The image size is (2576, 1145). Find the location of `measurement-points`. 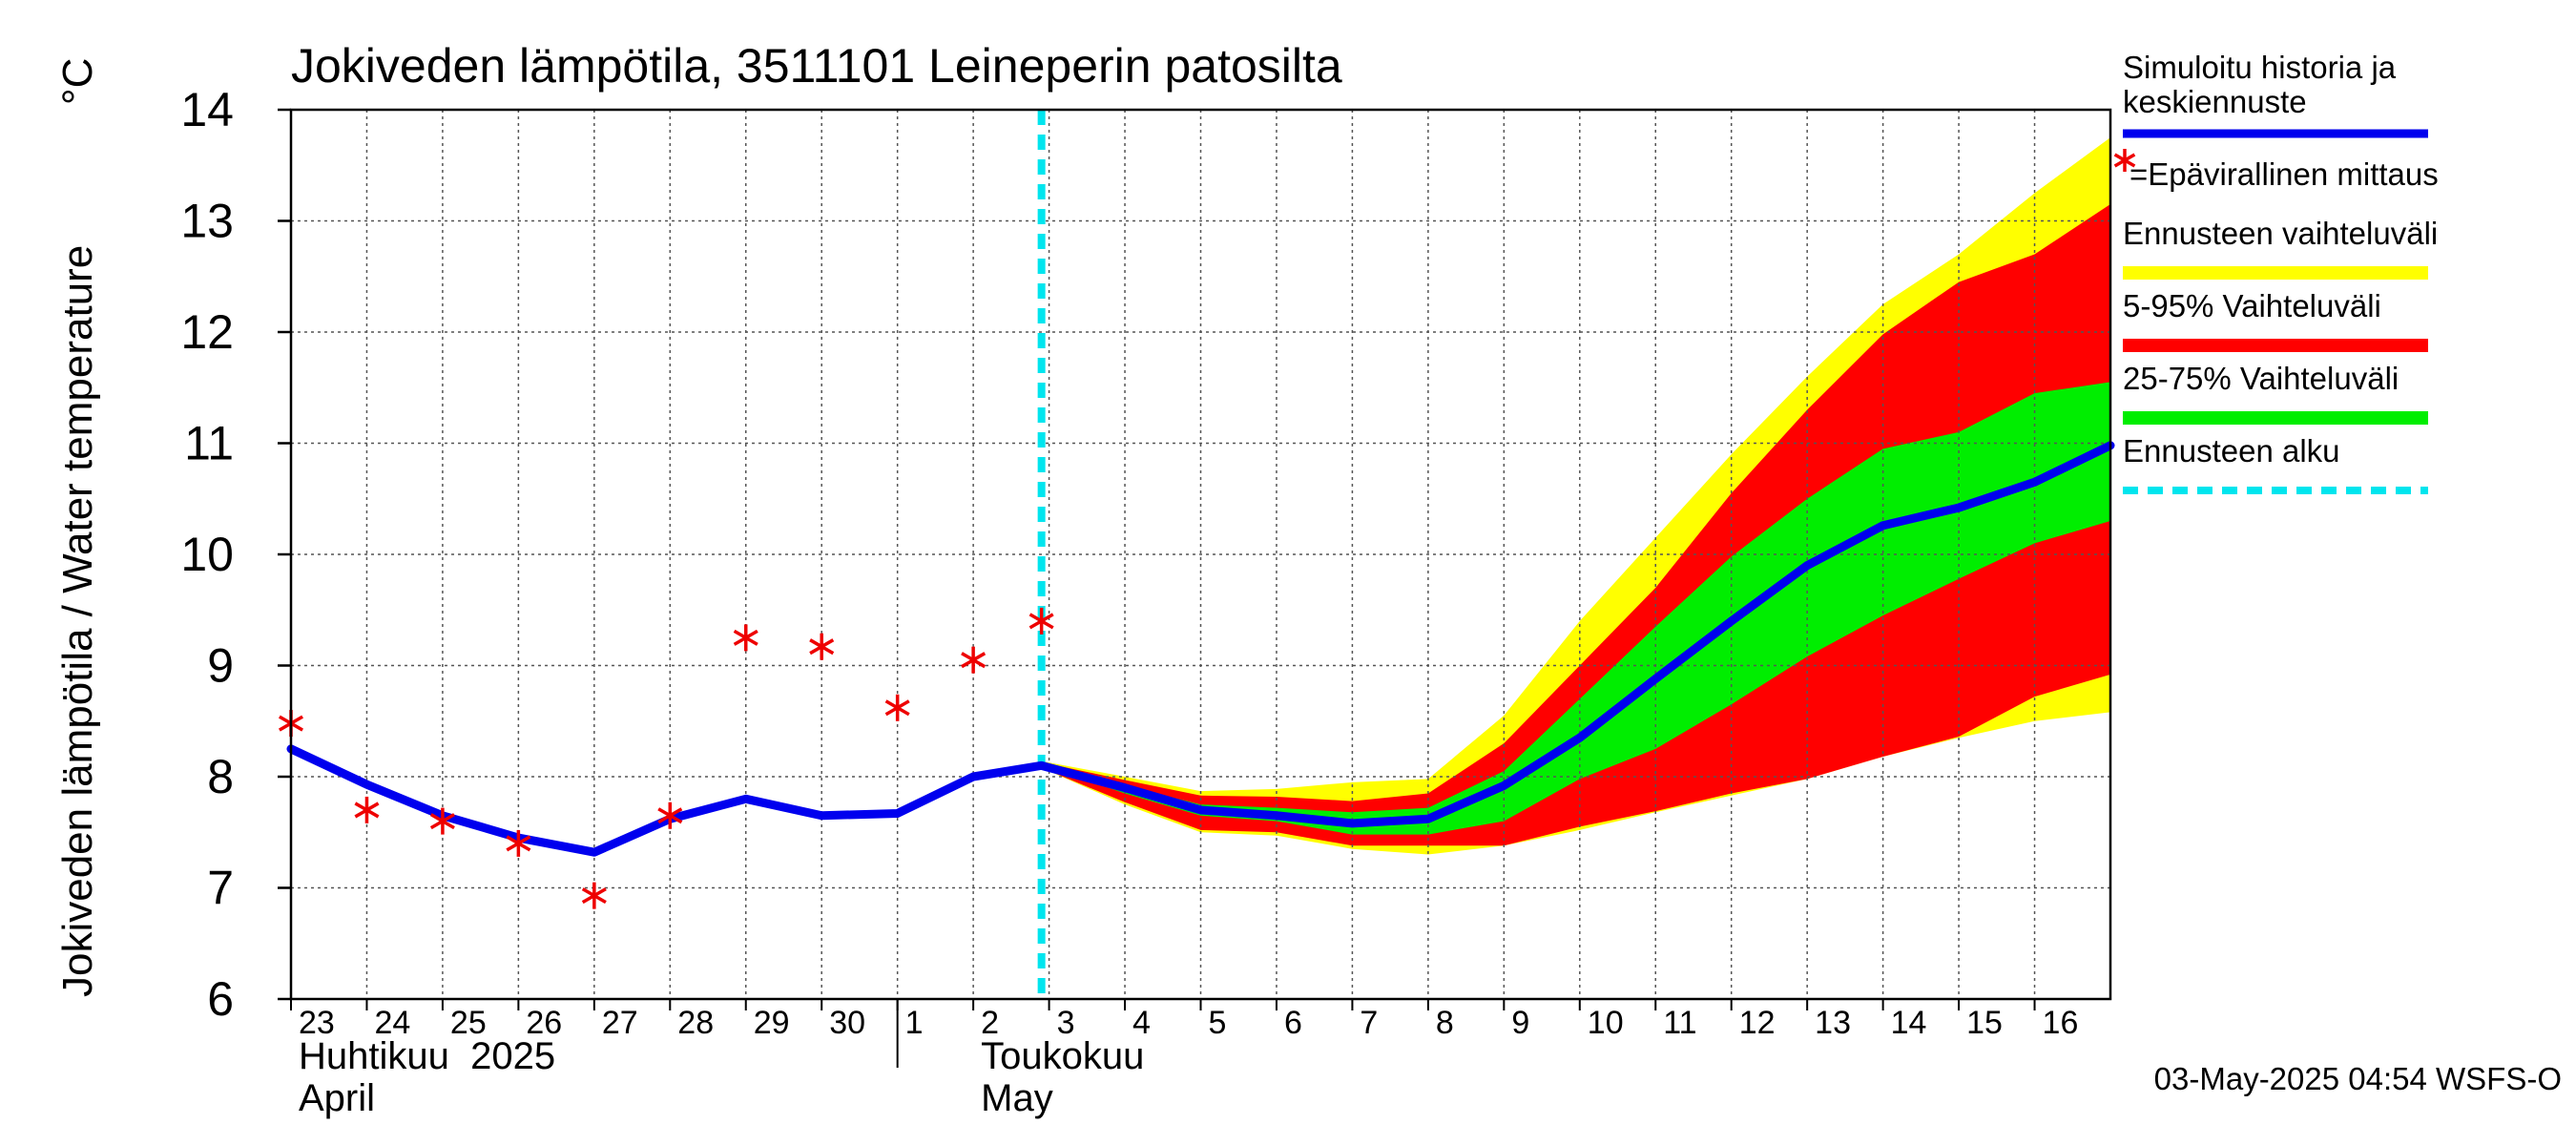

measurement-points is located at coordinates (666, 758).